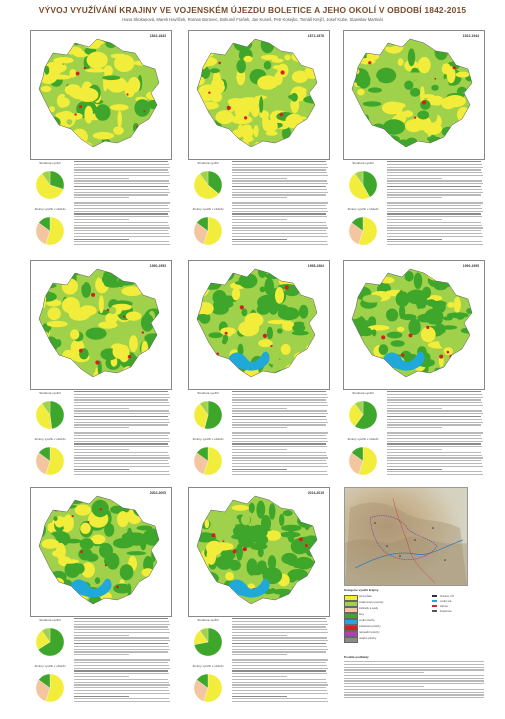 This screenshot has height=719, width=505. I want to click on period-label: 1842-1843, so click(157, 36).